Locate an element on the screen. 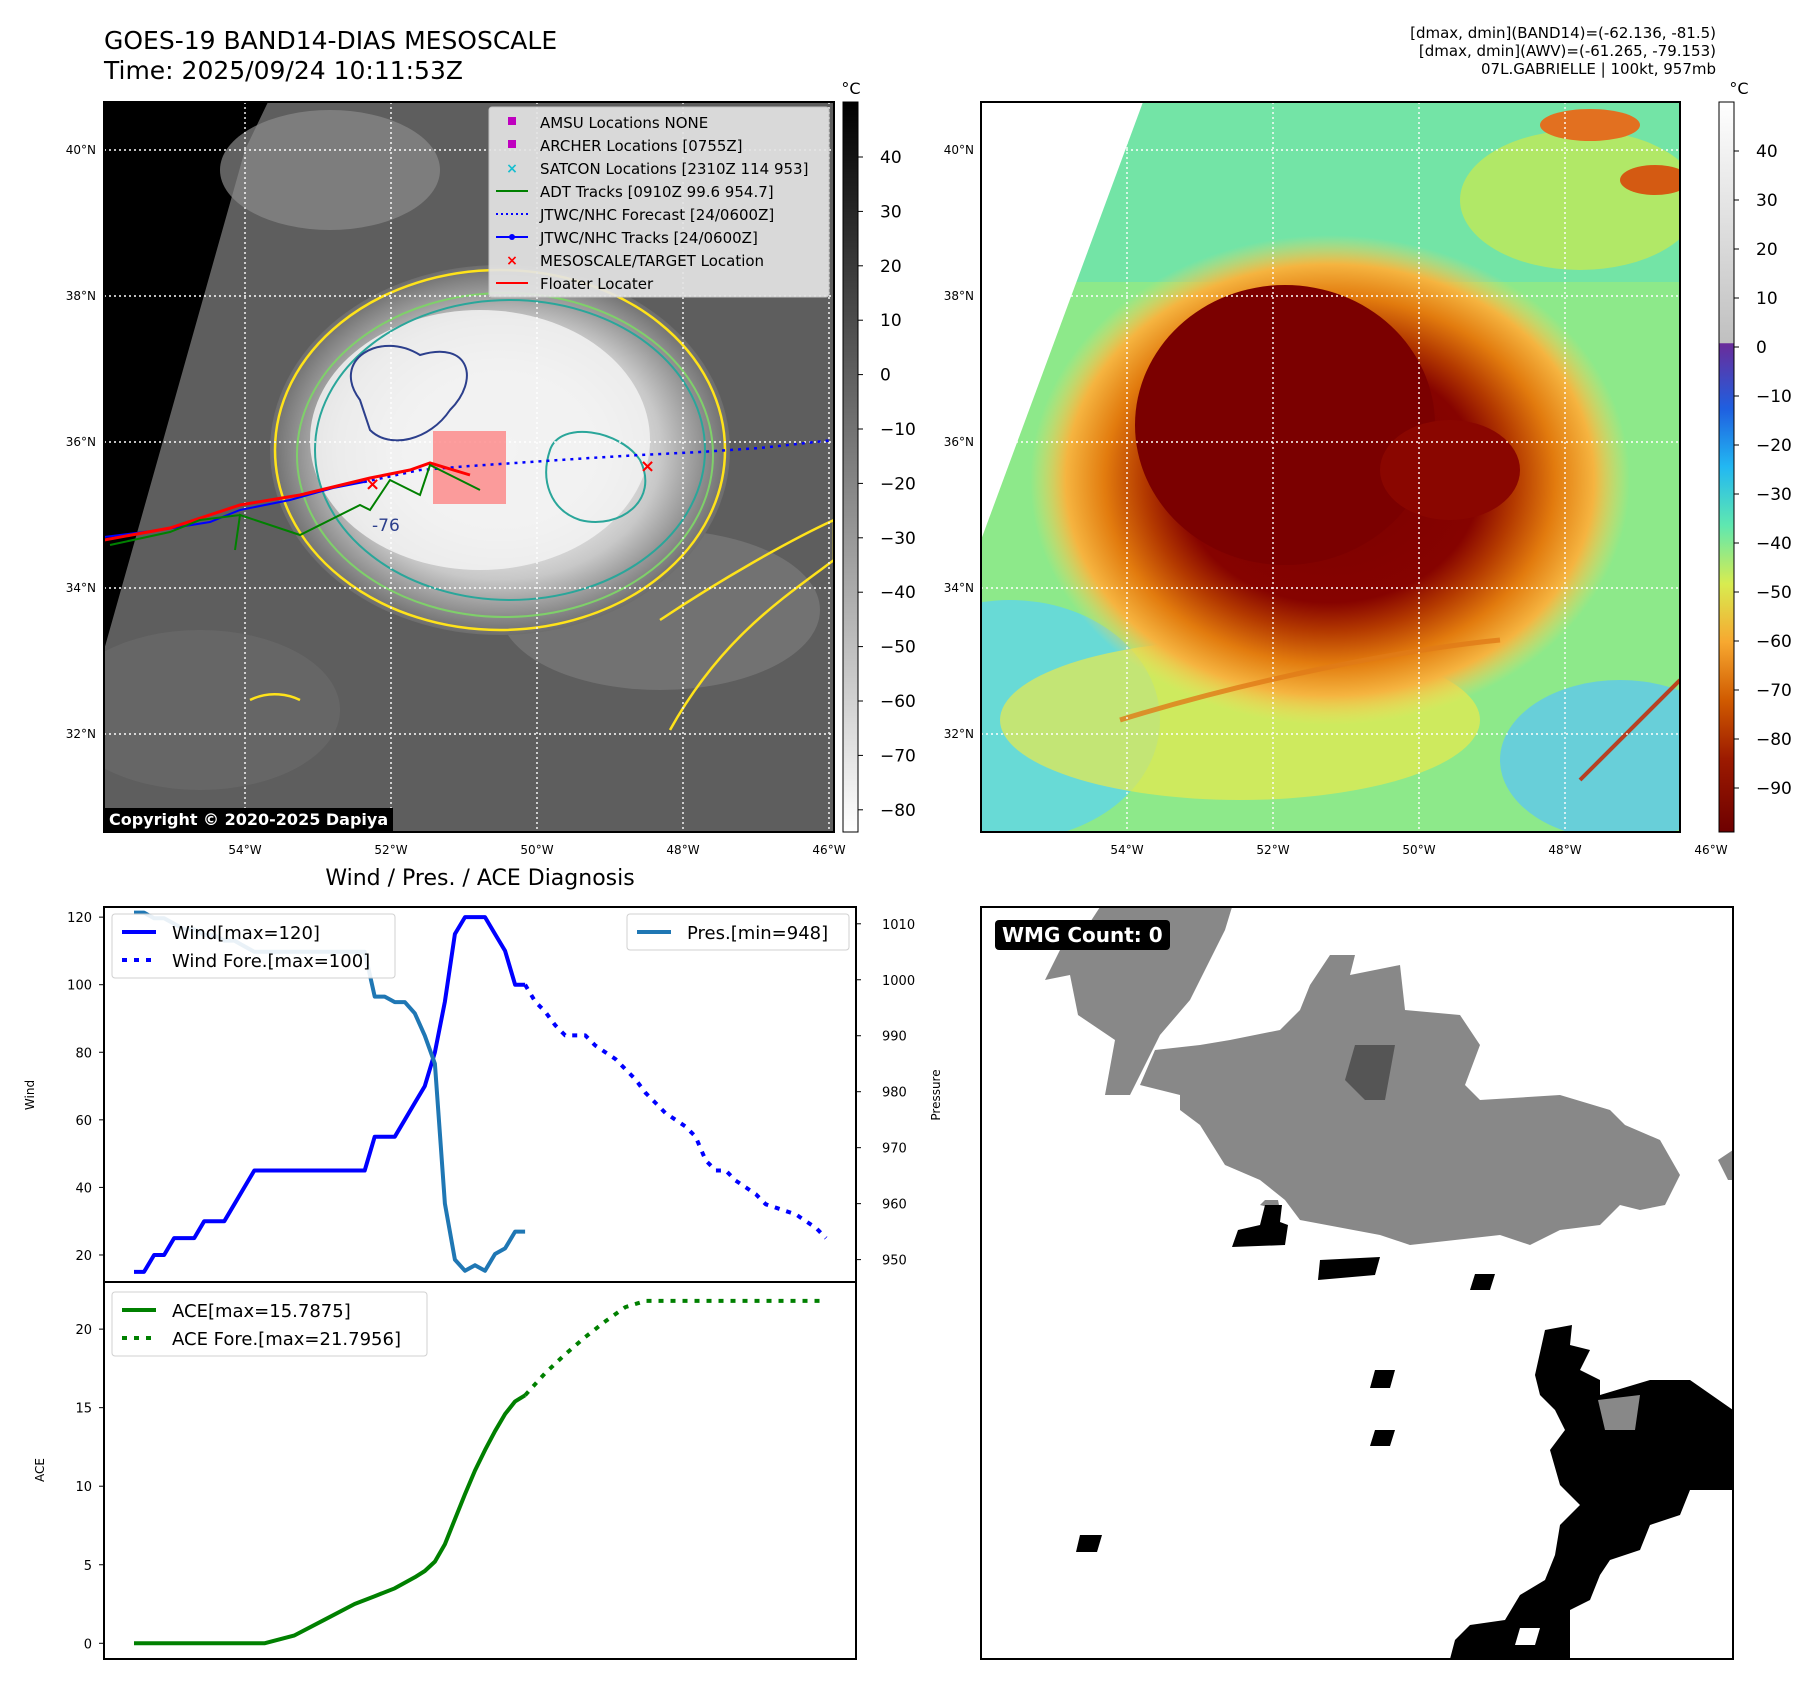 The image size is (1797, 1690). chart-legend-label: ACE[max=15.7875] is located at coordinates (261, 1311).